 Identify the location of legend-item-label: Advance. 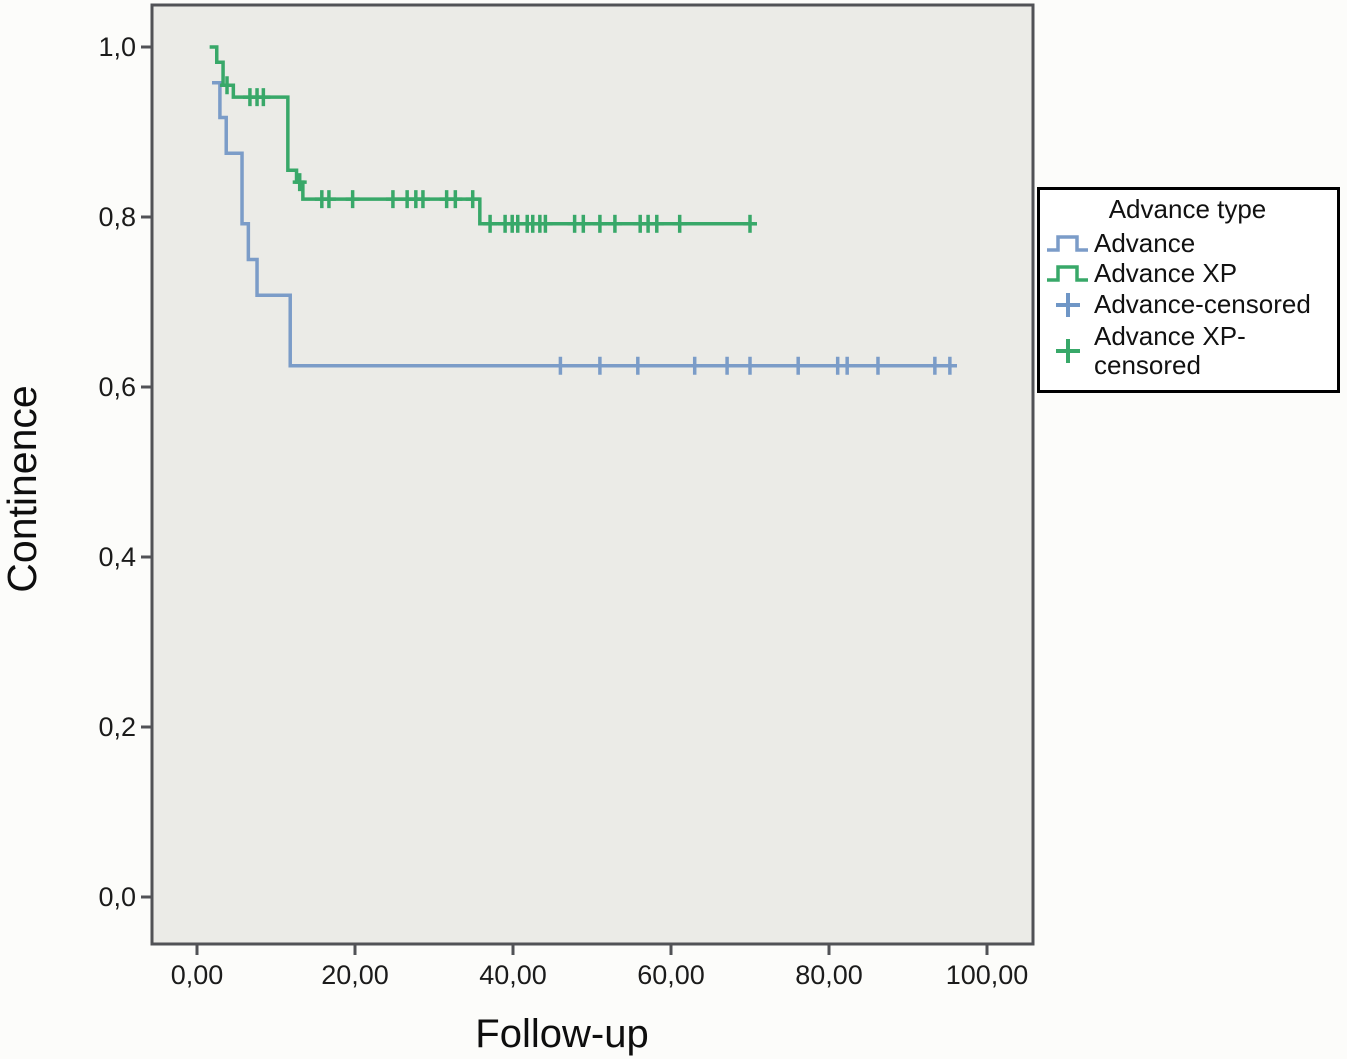
(1145, 242).